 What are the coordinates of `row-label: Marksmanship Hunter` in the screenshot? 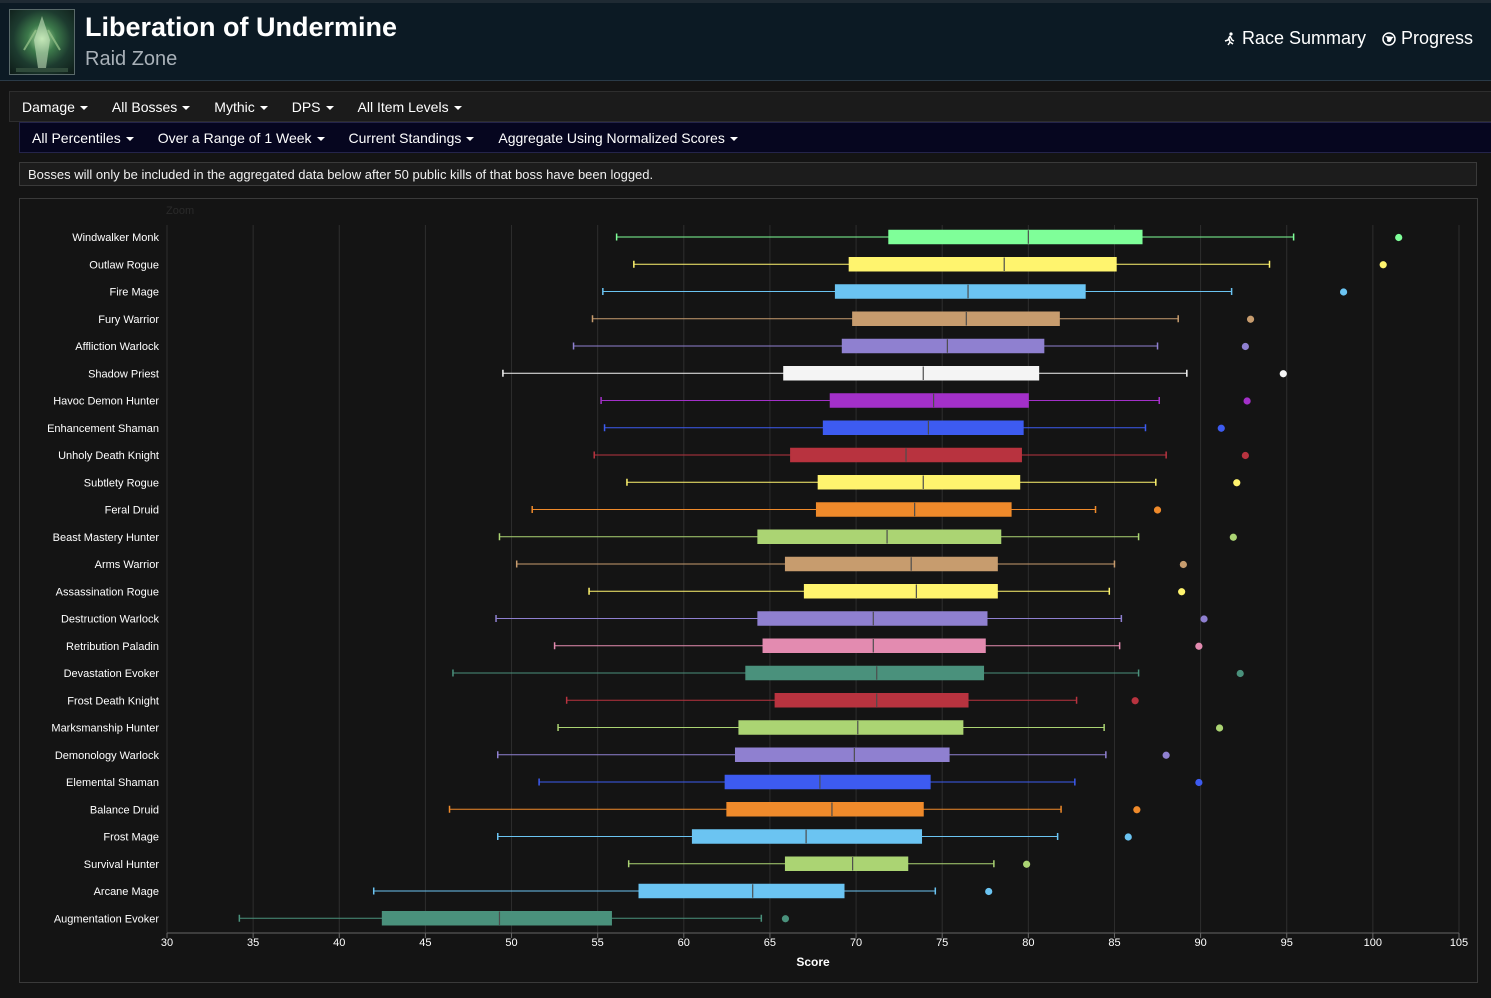 It's located at (105, 729).